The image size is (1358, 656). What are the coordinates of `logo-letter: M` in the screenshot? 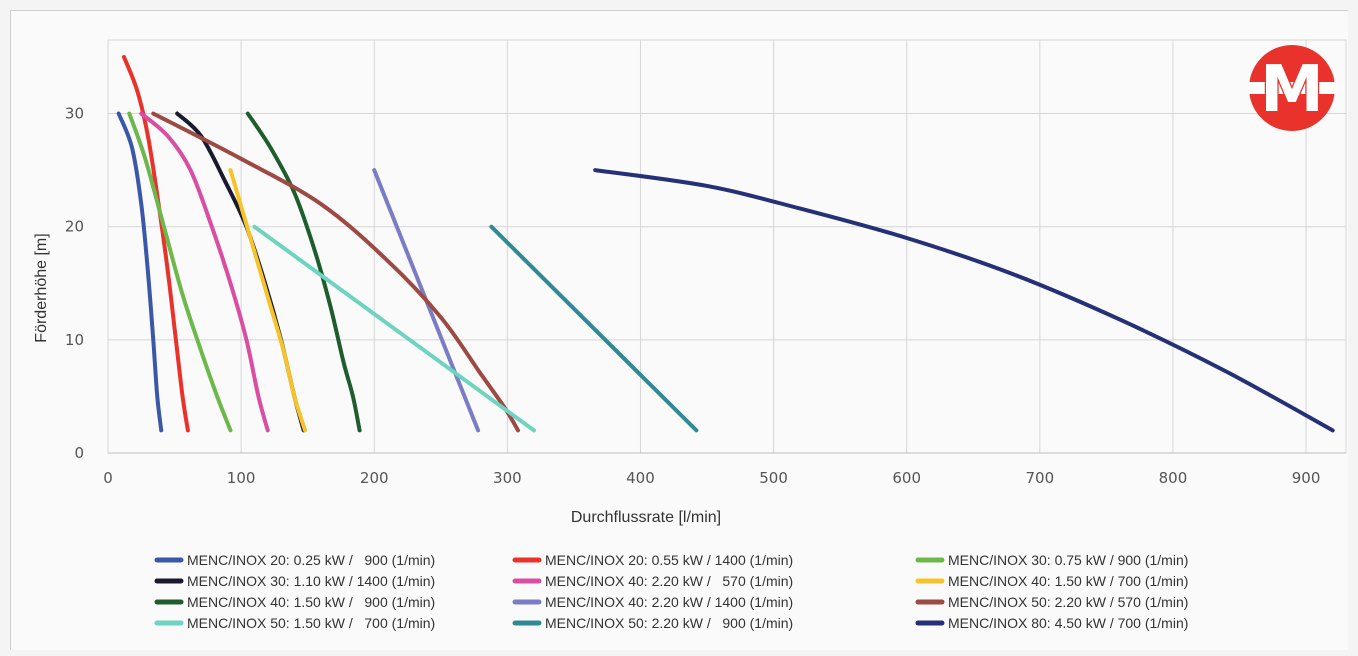 It's located at (1292, 90).